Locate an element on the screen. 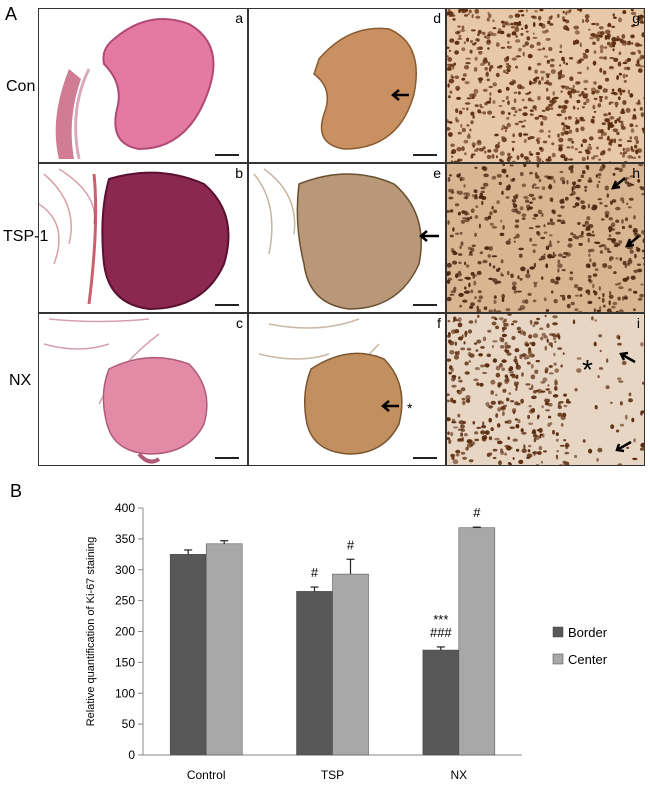 The image size is (650, 792). x-tick-label-control: Control is located at coordinates (206, 775).